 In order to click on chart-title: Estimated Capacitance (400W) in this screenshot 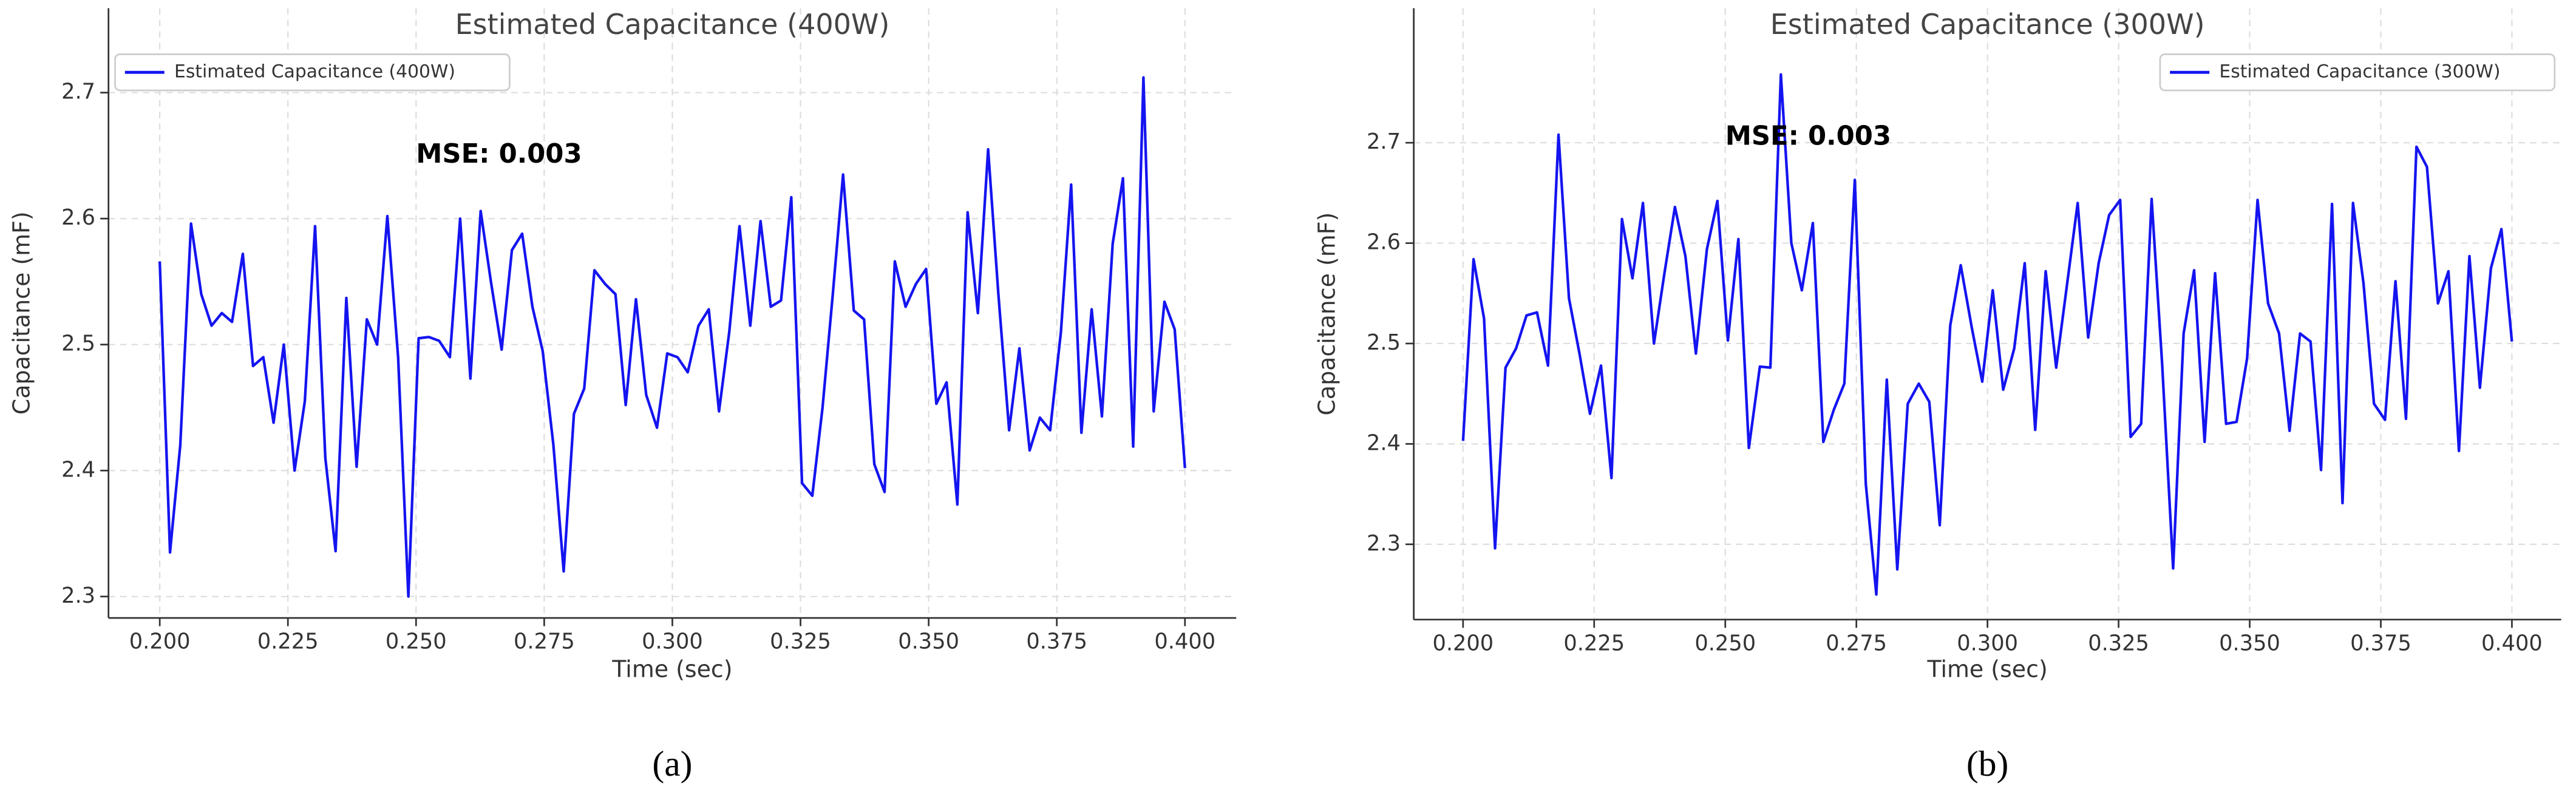, I will do `click(672, 24)`.